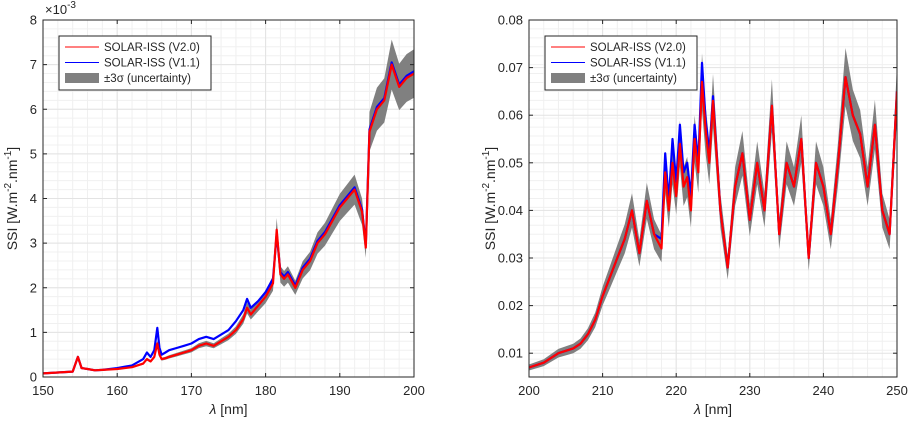  What do you see at coordinates (603, 390) in the screenshot?
I see `x-tick-label: 210` at bounding box center [603, 390].